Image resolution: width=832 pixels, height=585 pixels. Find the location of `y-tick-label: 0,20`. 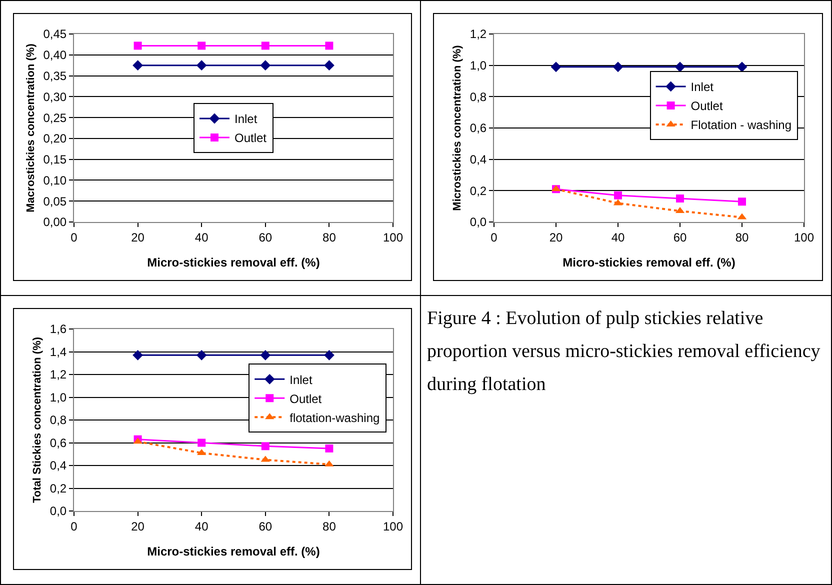

y-tick-label: 0,20 is located at coordinates (55, 139).